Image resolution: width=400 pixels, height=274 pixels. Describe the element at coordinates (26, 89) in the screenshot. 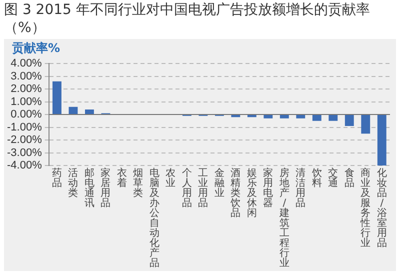

I see `y-tick-label: 2.00%` at that location.